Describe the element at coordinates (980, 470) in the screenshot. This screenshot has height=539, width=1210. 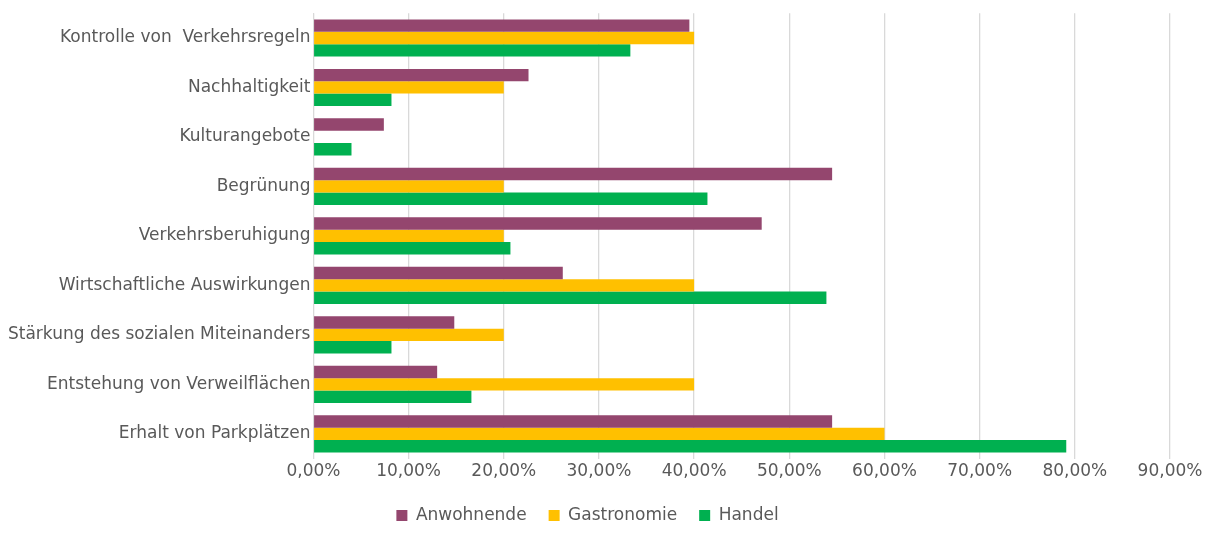
I see `x-tick-label: 70,00%` at that location.